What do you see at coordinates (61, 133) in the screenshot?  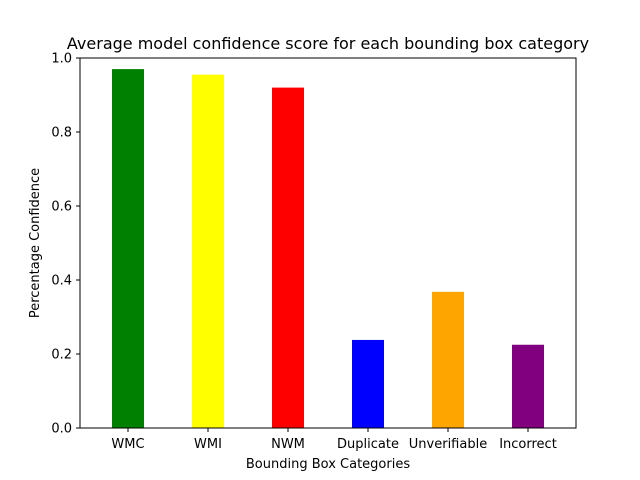 I see `y-tick-label: 0.8` at bounding box center [61, 133].